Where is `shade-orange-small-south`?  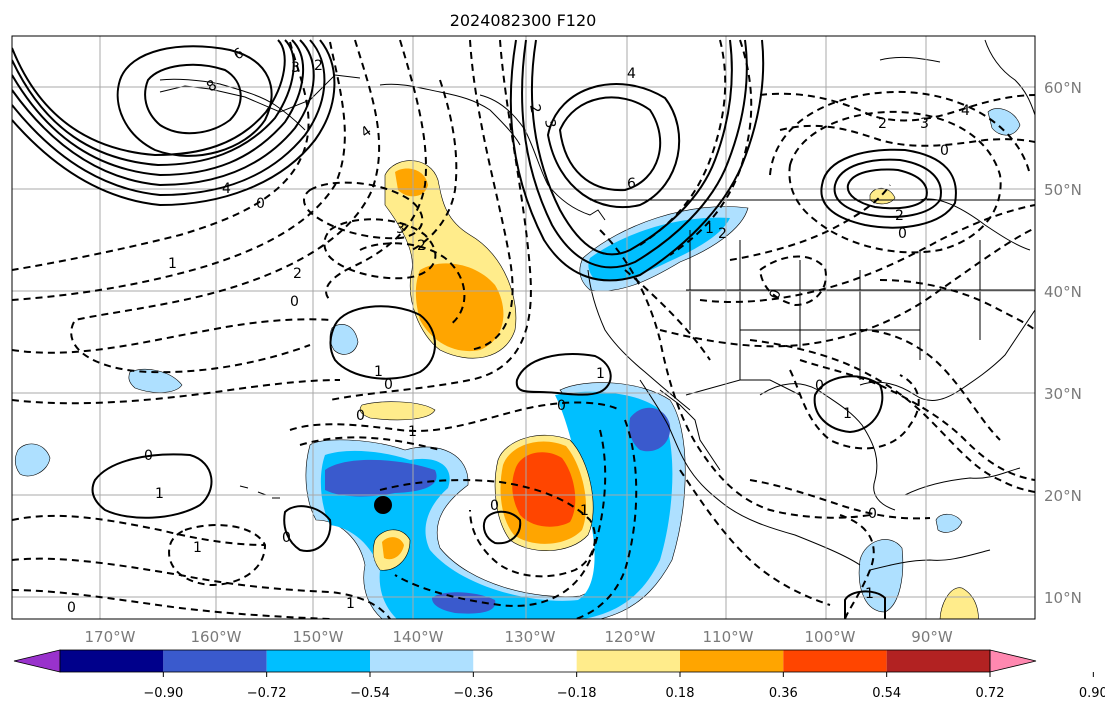 shade-orange-small-south is located at coordinates (393, 548).